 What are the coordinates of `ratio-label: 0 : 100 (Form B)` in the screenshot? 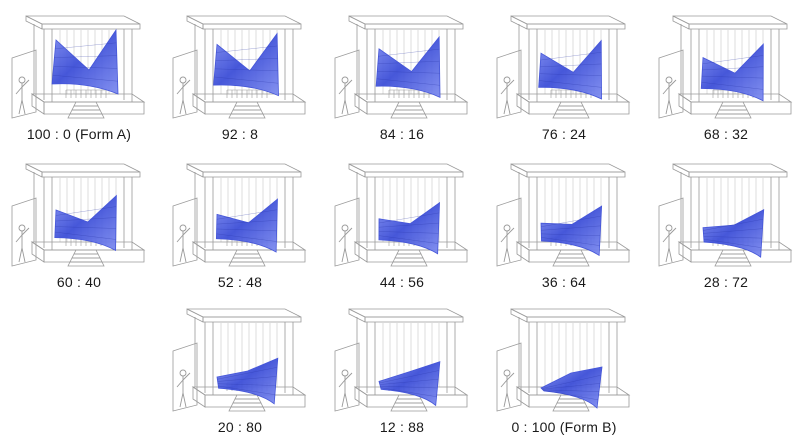 It's located at (564, 427).